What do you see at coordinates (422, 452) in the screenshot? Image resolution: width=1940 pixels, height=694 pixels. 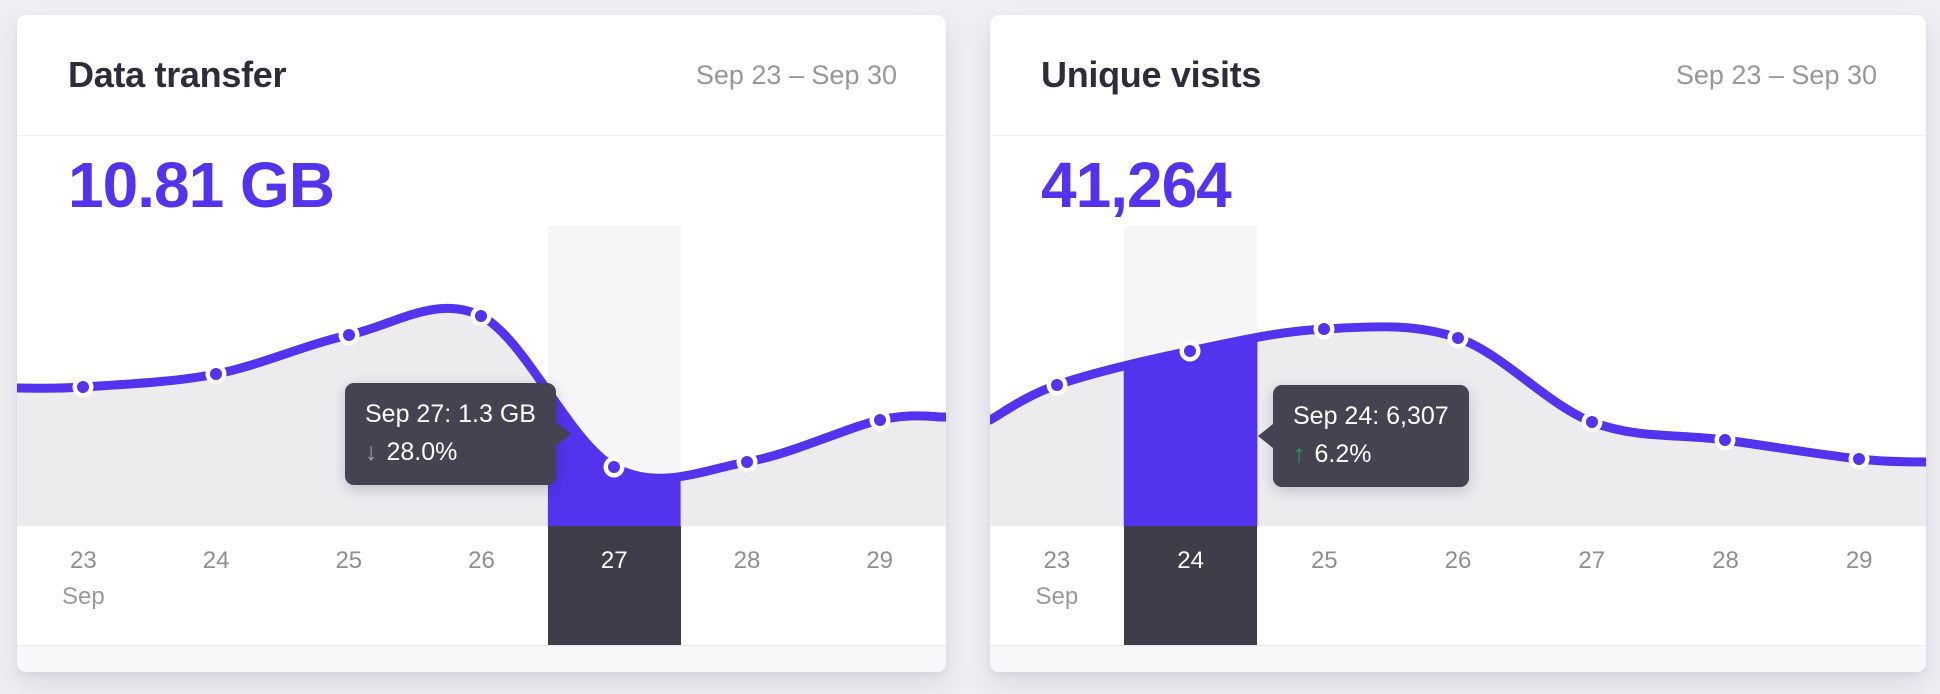 I see `tooltip-delta-value: 28.0%` at bounding box center [422, 452].